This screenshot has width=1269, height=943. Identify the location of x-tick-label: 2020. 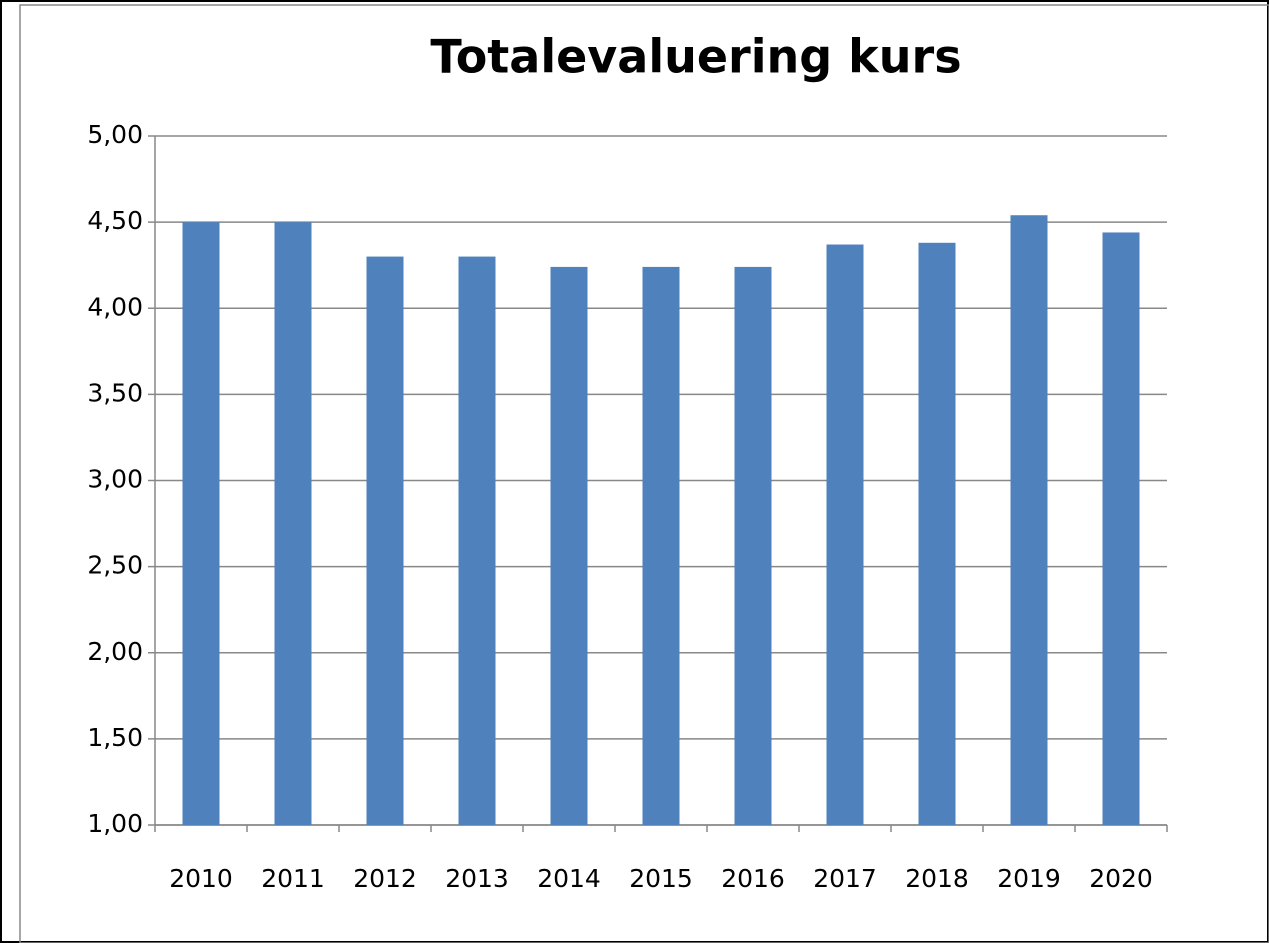
(1121, 878).